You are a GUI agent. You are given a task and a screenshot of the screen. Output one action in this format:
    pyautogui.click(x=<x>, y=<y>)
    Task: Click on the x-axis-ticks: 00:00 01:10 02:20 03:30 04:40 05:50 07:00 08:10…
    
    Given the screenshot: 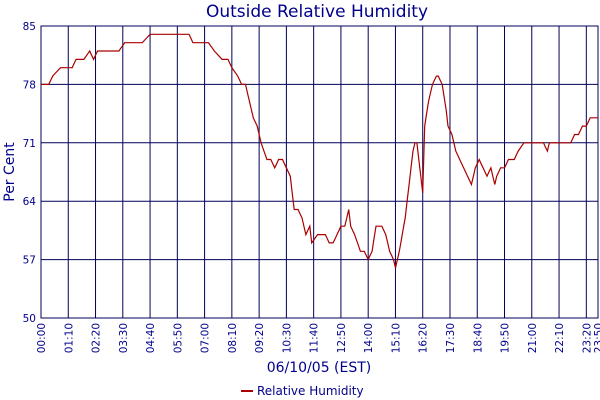 What is the action you would take?
    pyautogui.click(x=318, y=338)
    